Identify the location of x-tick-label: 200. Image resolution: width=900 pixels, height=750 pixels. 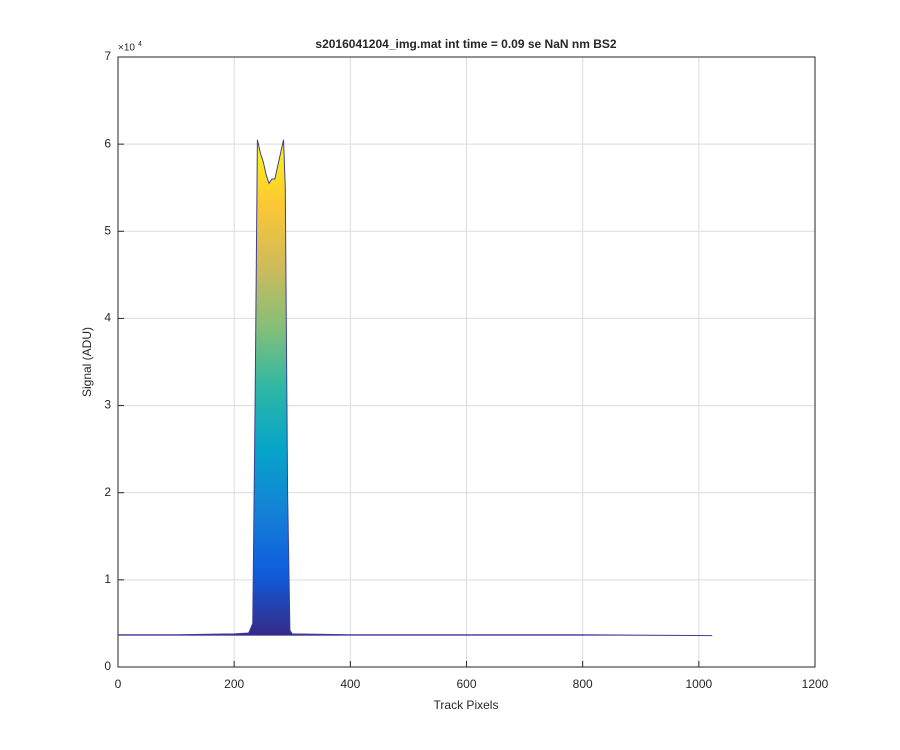
(234, 684).